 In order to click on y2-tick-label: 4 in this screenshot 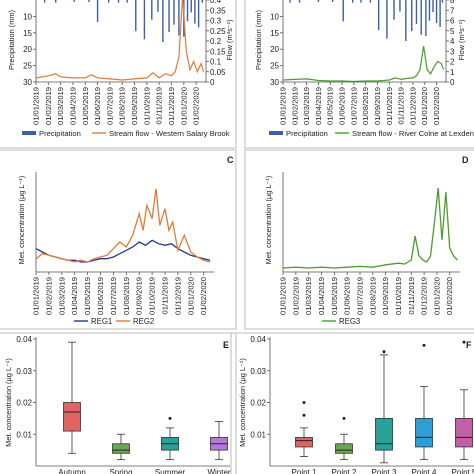, I will do `click(452, 41)`.